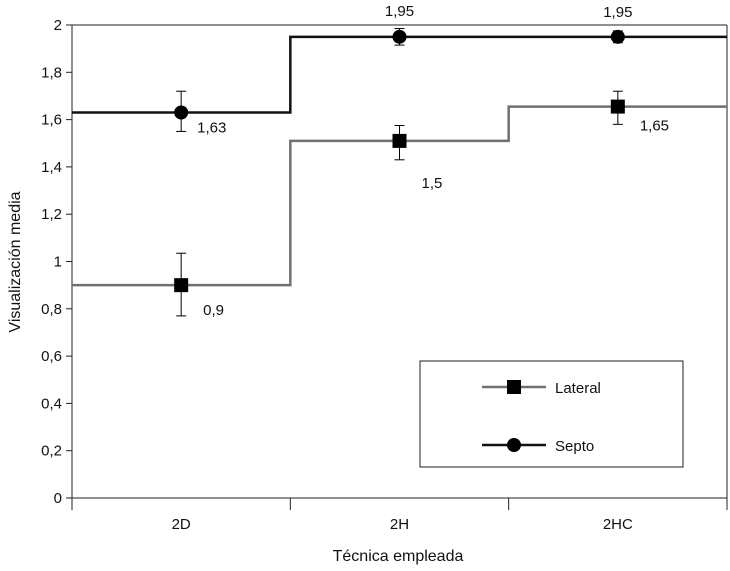 Image resolution: width=730 pixels, height=571 pixels. What do you see at coordinates (51, 309) in the screenshot?
I see `y-tick-label: 0,8` at bounding box center [51, 309].